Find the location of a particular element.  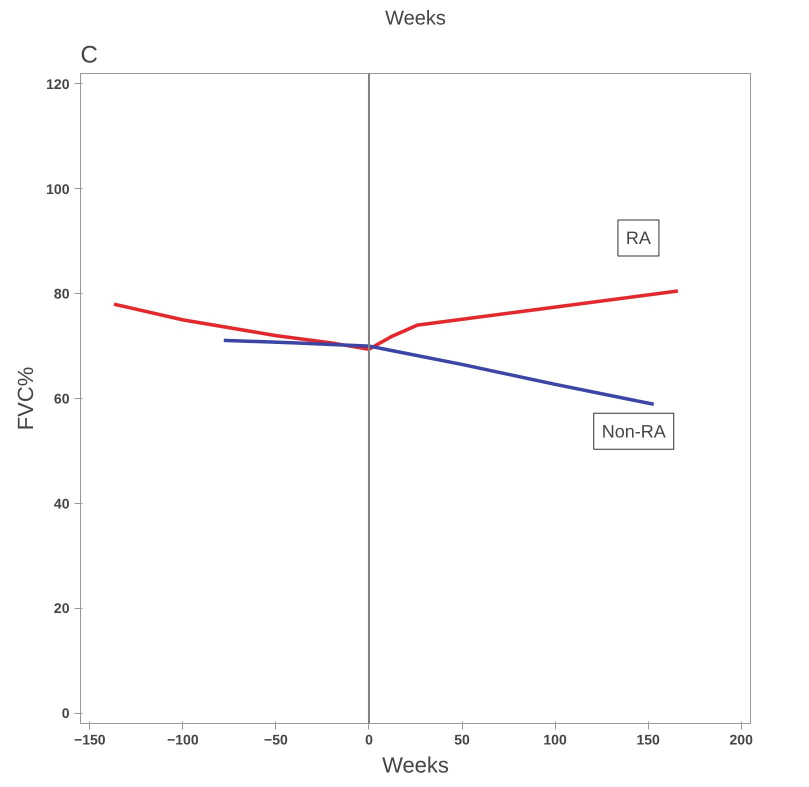

x-tick-label: −150 is located at coordinates (90, 740).